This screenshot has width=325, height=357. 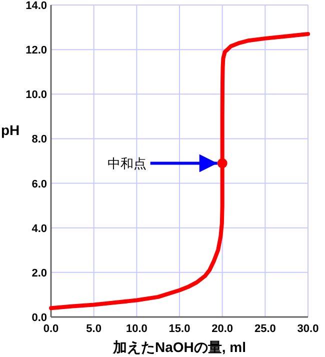 I want to click on y-axis-title: pH, so click(x=10, y=130).